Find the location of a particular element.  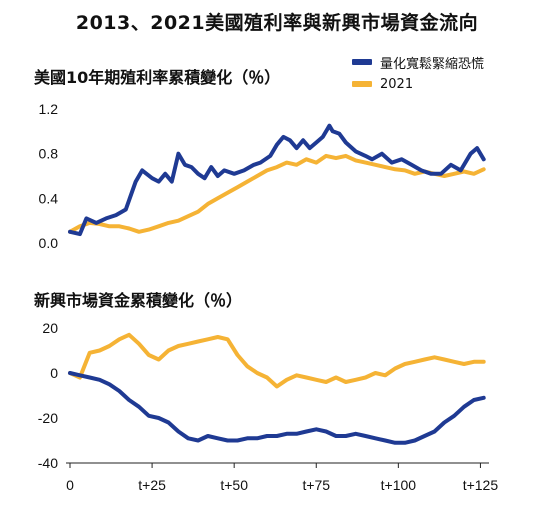

x-tick-label: t+125 is located at coordinates (481, 485).